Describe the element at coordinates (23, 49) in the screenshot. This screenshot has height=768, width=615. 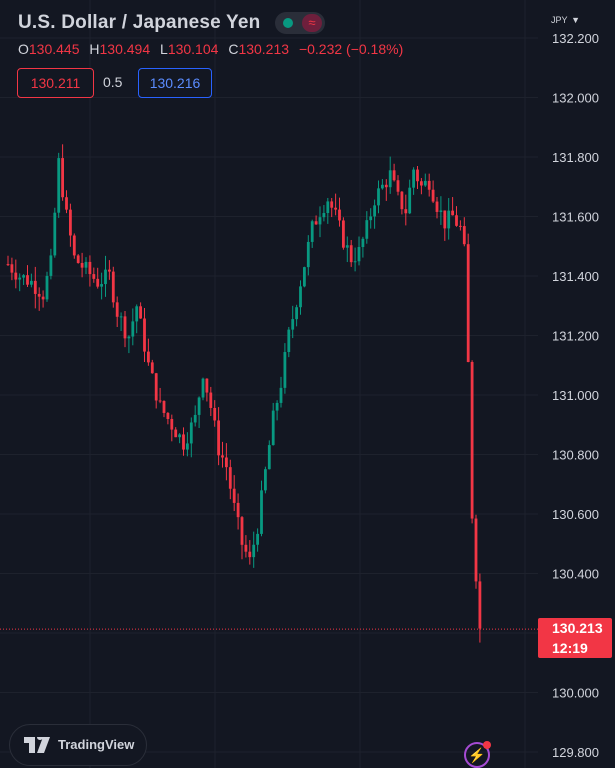
I see `open-key: O` at that location.